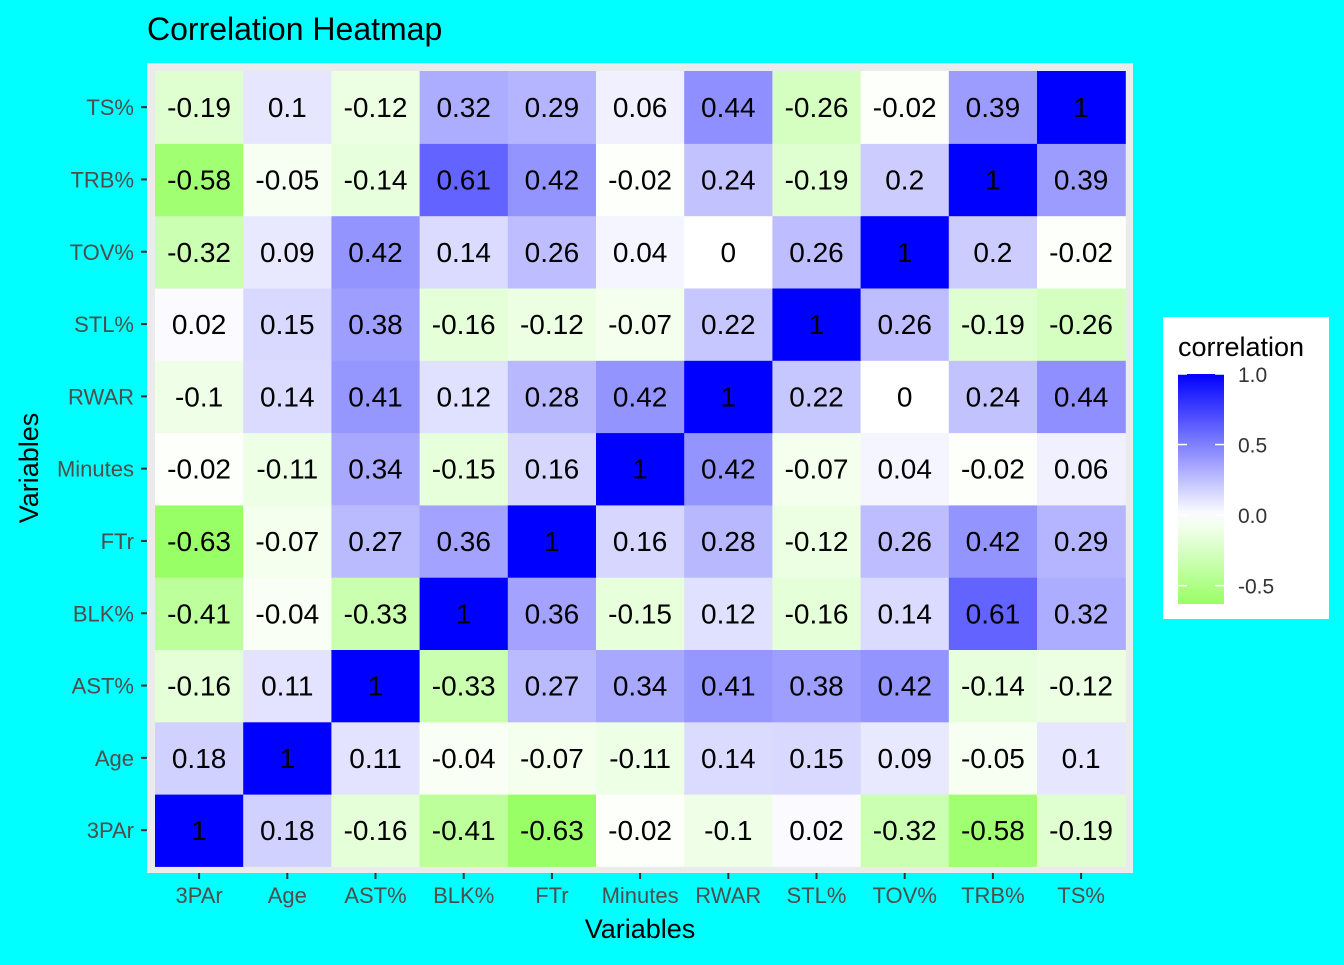 The height and width of the screenshot is (965, 1344). What do you see at coordinates (728, 758) in the screenshot?
I see `cell-value-label: 0.14` at bounding box center [728, 758].